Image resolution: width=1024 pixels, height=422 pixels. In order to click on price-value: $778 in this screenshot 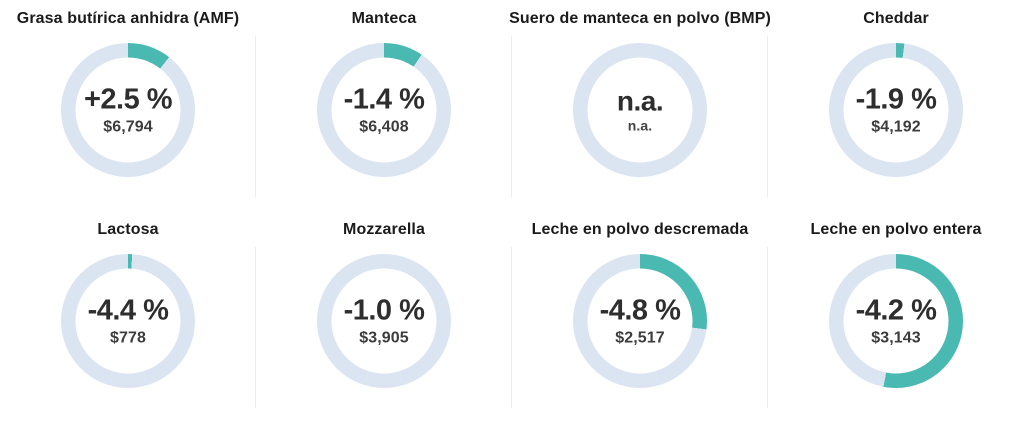, I will do `click(128, 338)`.